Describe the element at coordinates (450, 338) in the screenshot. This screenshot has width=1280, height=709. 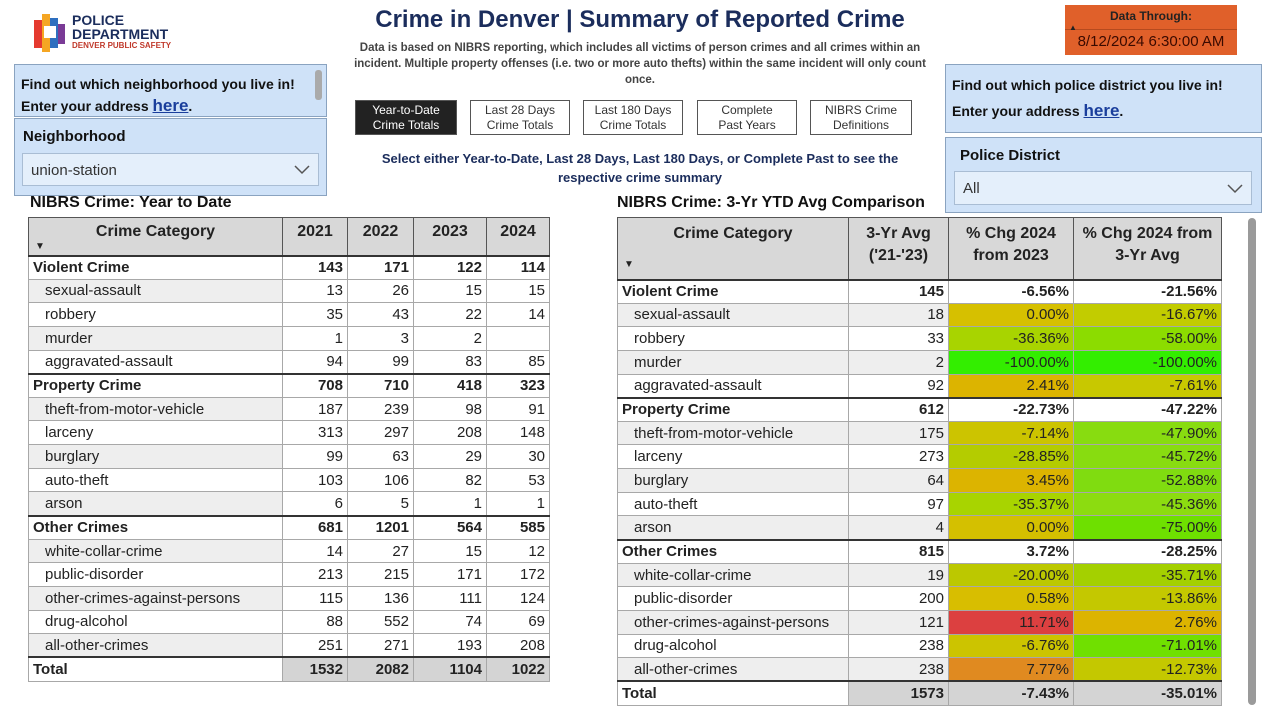
I see `value-cell: 2` at that location.